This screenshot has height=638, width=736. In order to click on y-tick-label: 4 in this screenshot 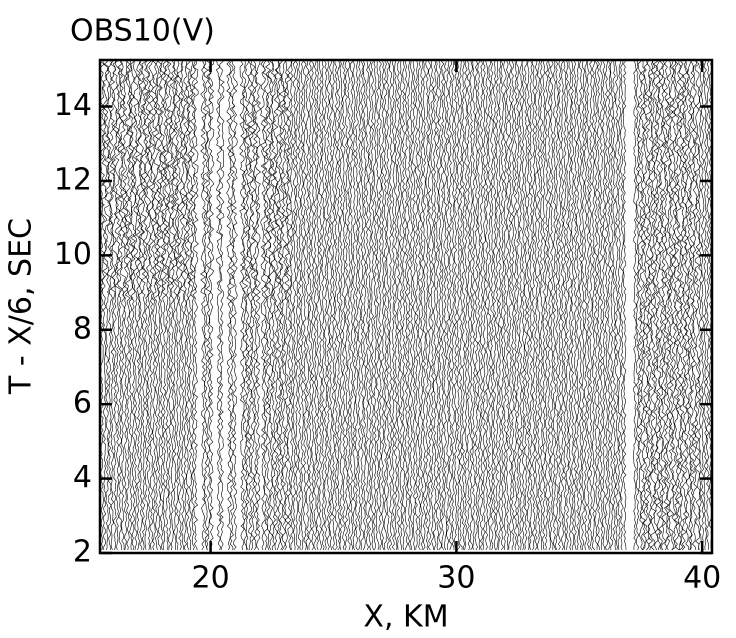, I will do `click(82, 477)`.